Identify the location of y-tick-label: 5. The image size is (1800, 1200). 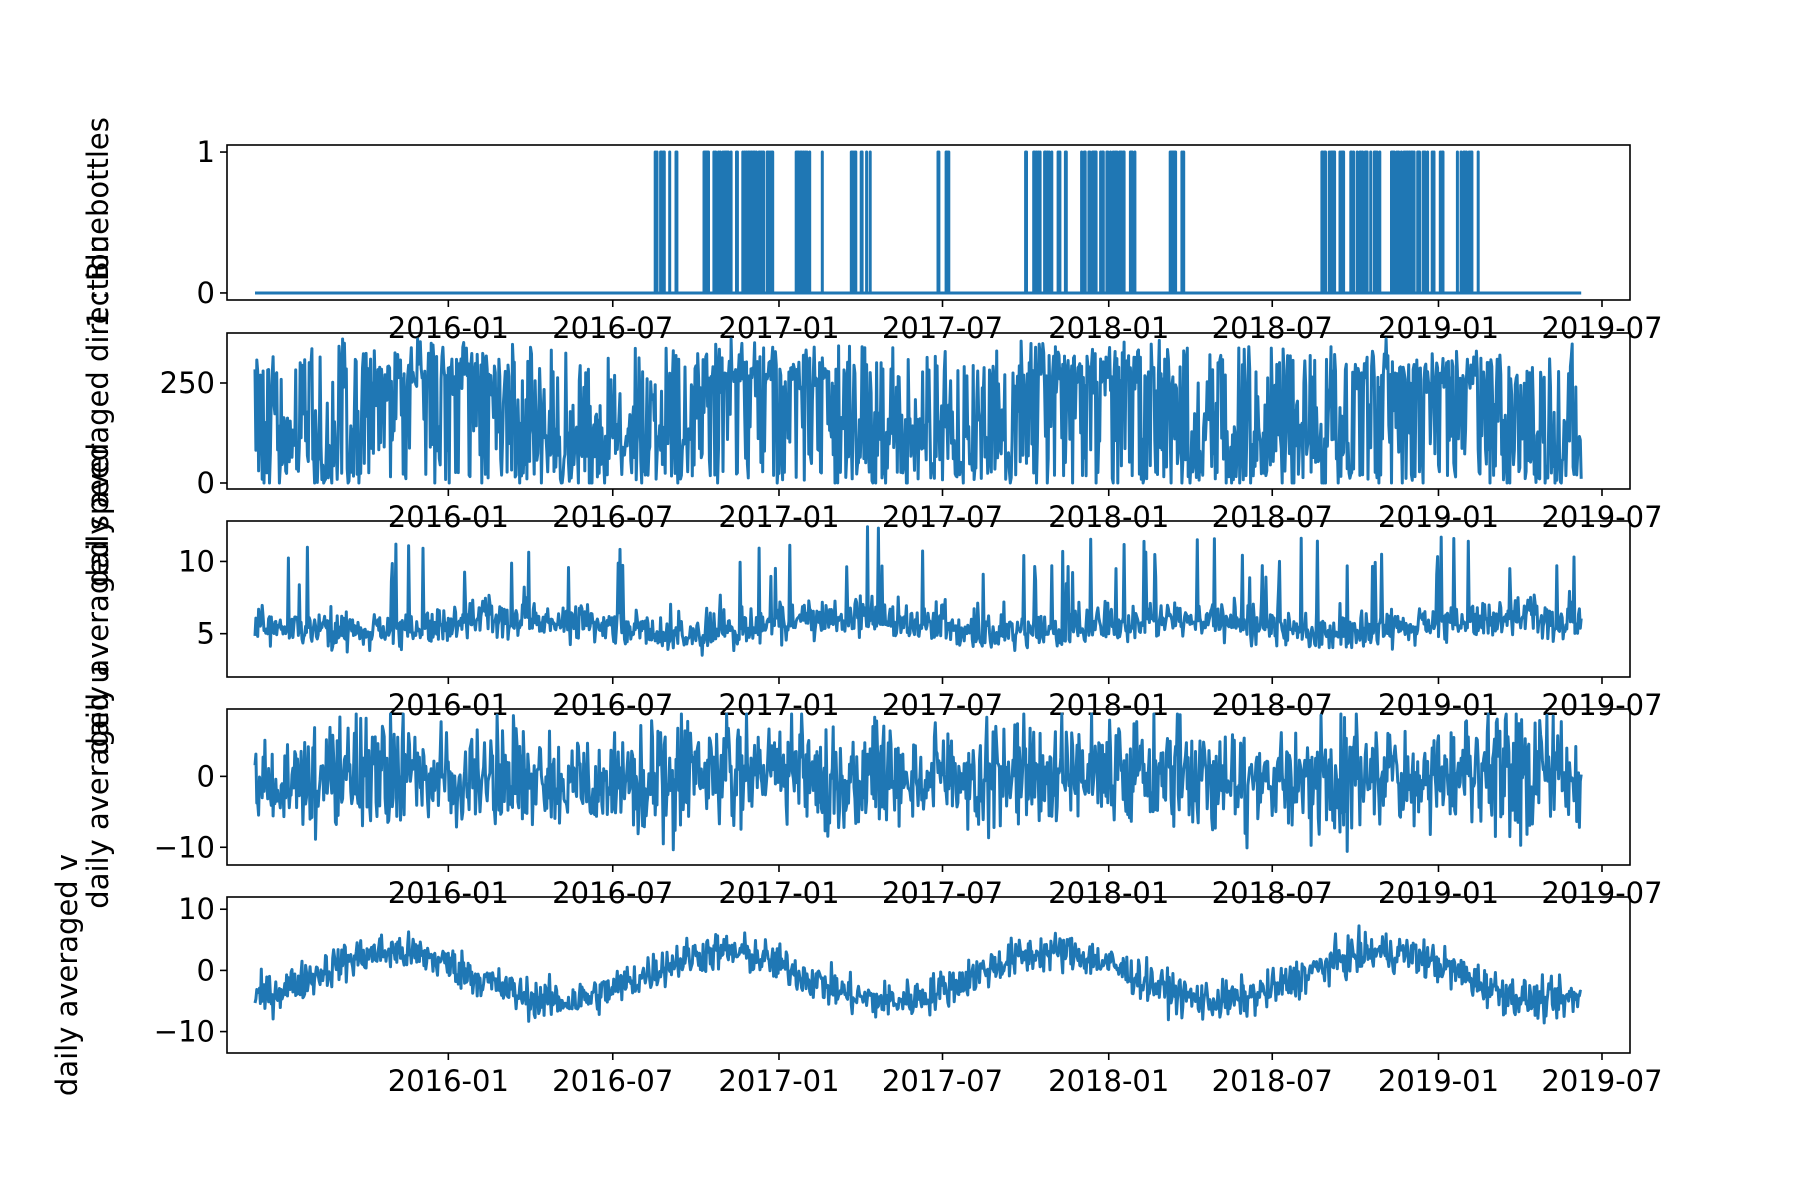
(206, 634).